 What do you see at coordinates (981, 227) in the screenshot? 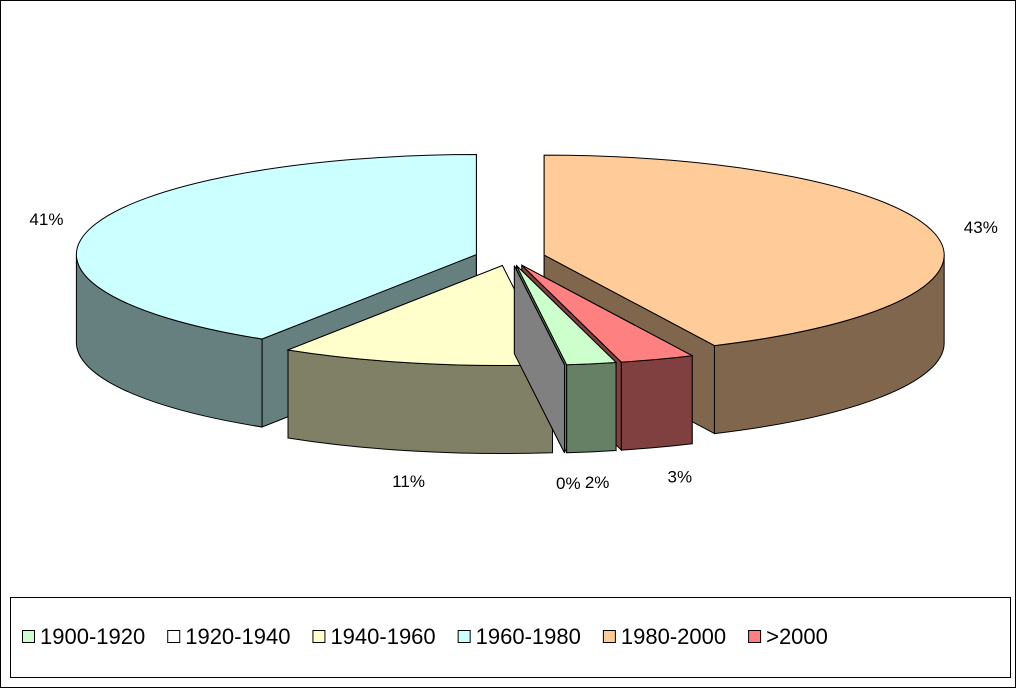
I see `data-label: 43%` at bounding box center [981, 227].